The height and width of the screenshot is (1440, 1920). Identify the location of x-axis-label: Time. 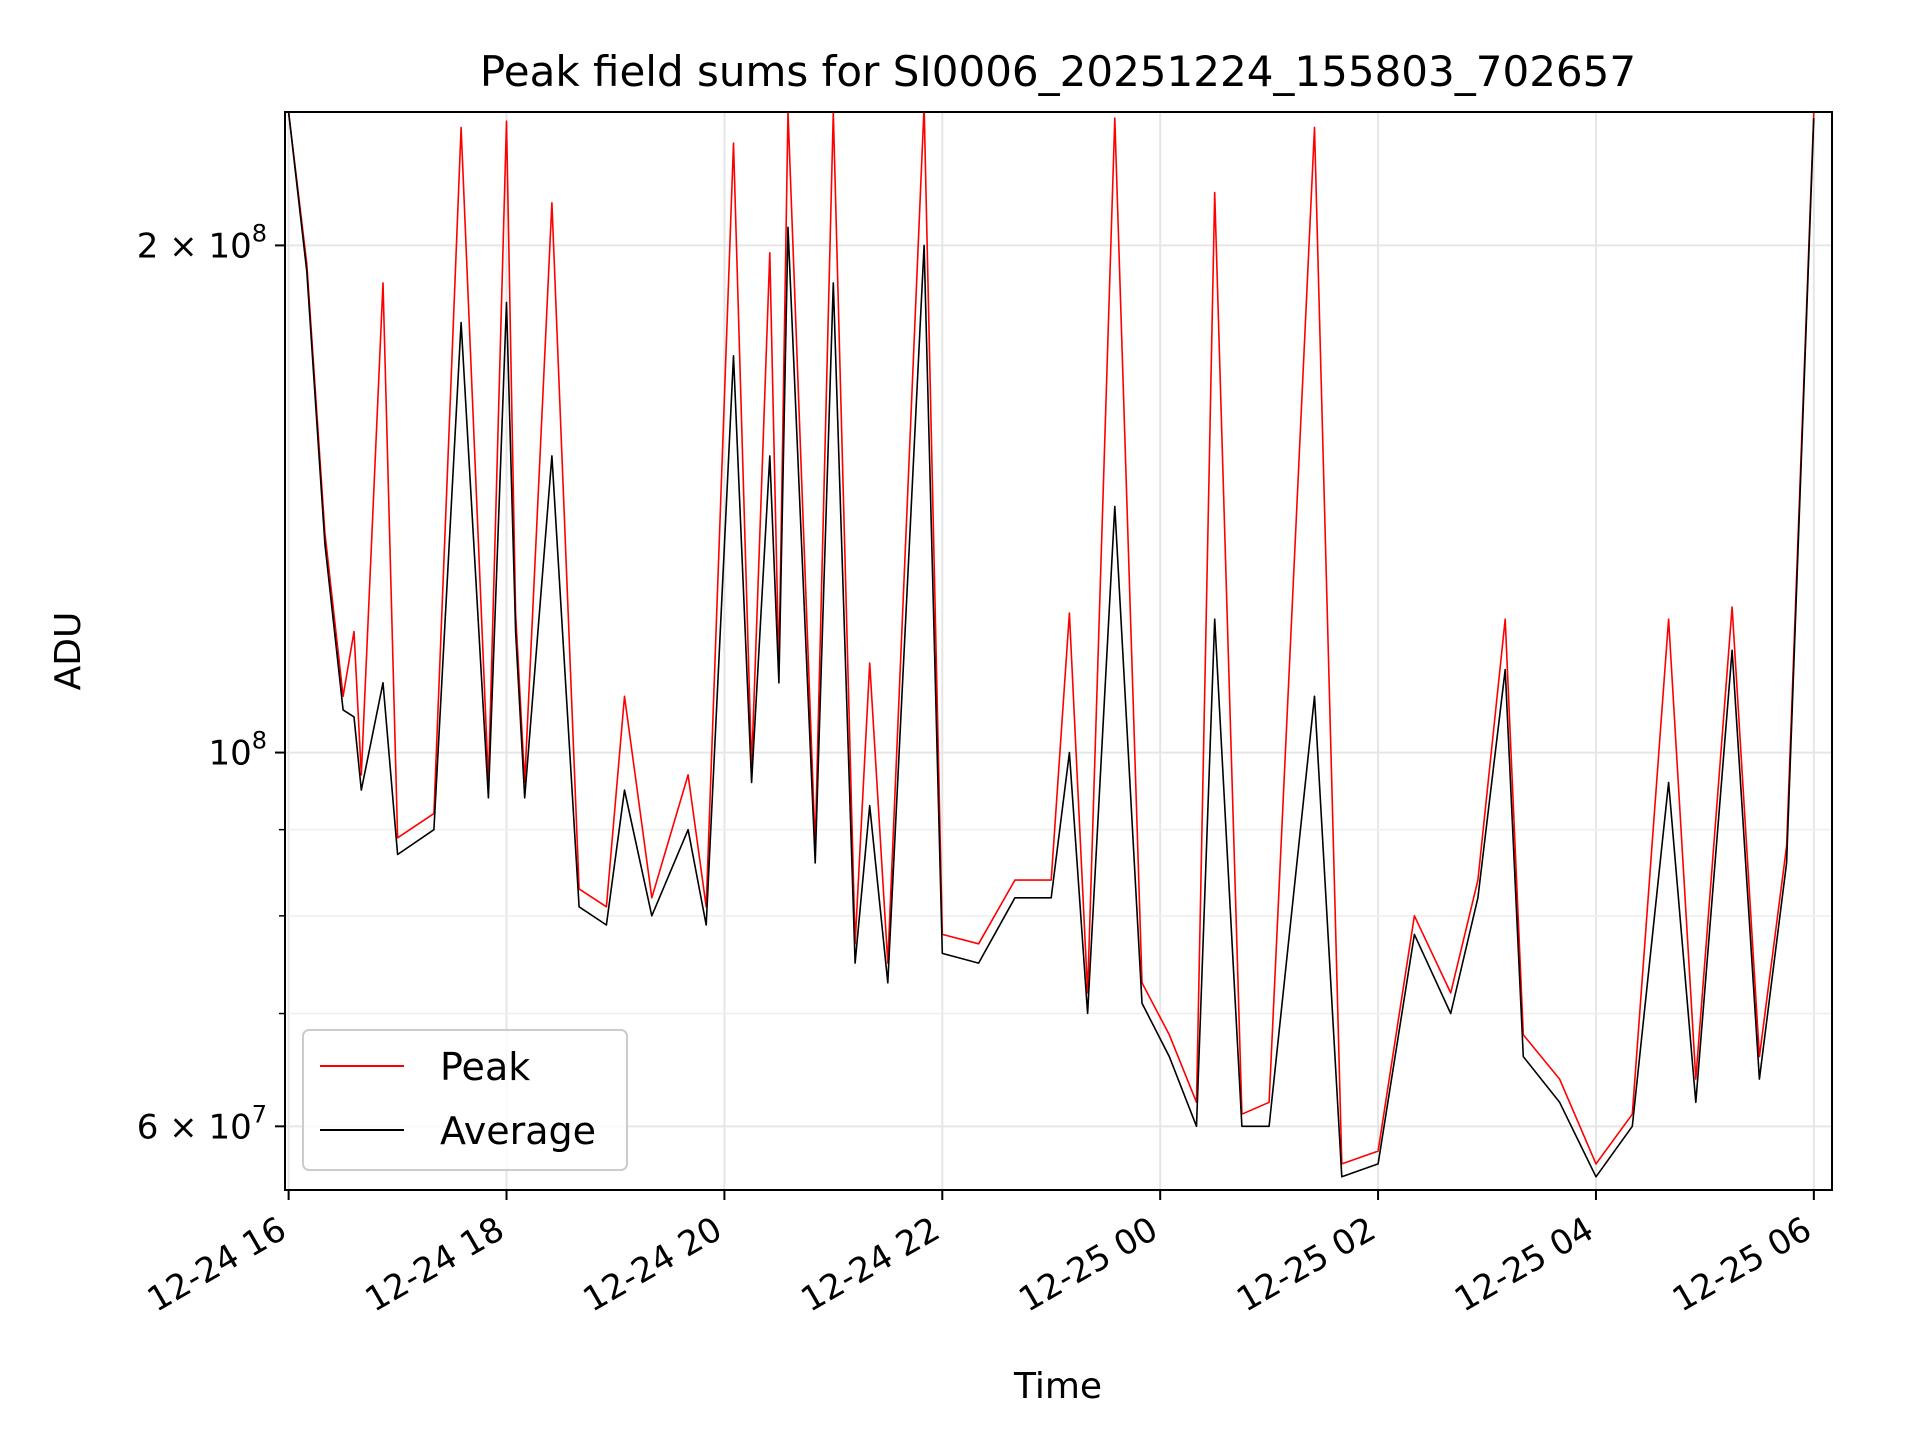
(1057, 1386).